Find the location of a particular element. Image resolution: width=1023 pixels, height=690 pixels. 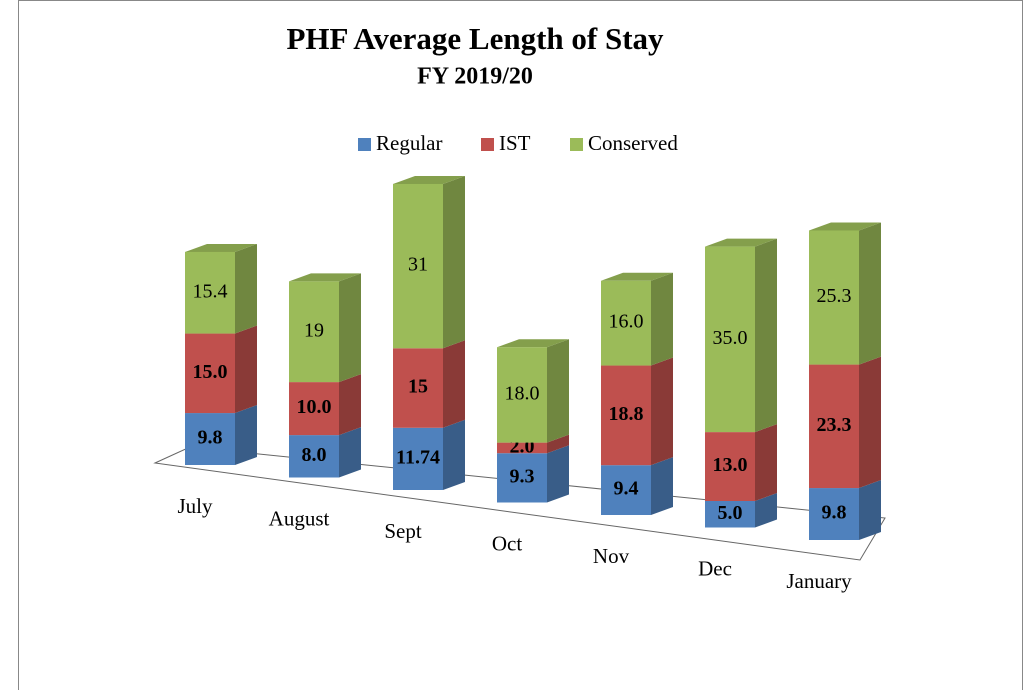

x-tick-label: January is located at coordinates (819, 581).